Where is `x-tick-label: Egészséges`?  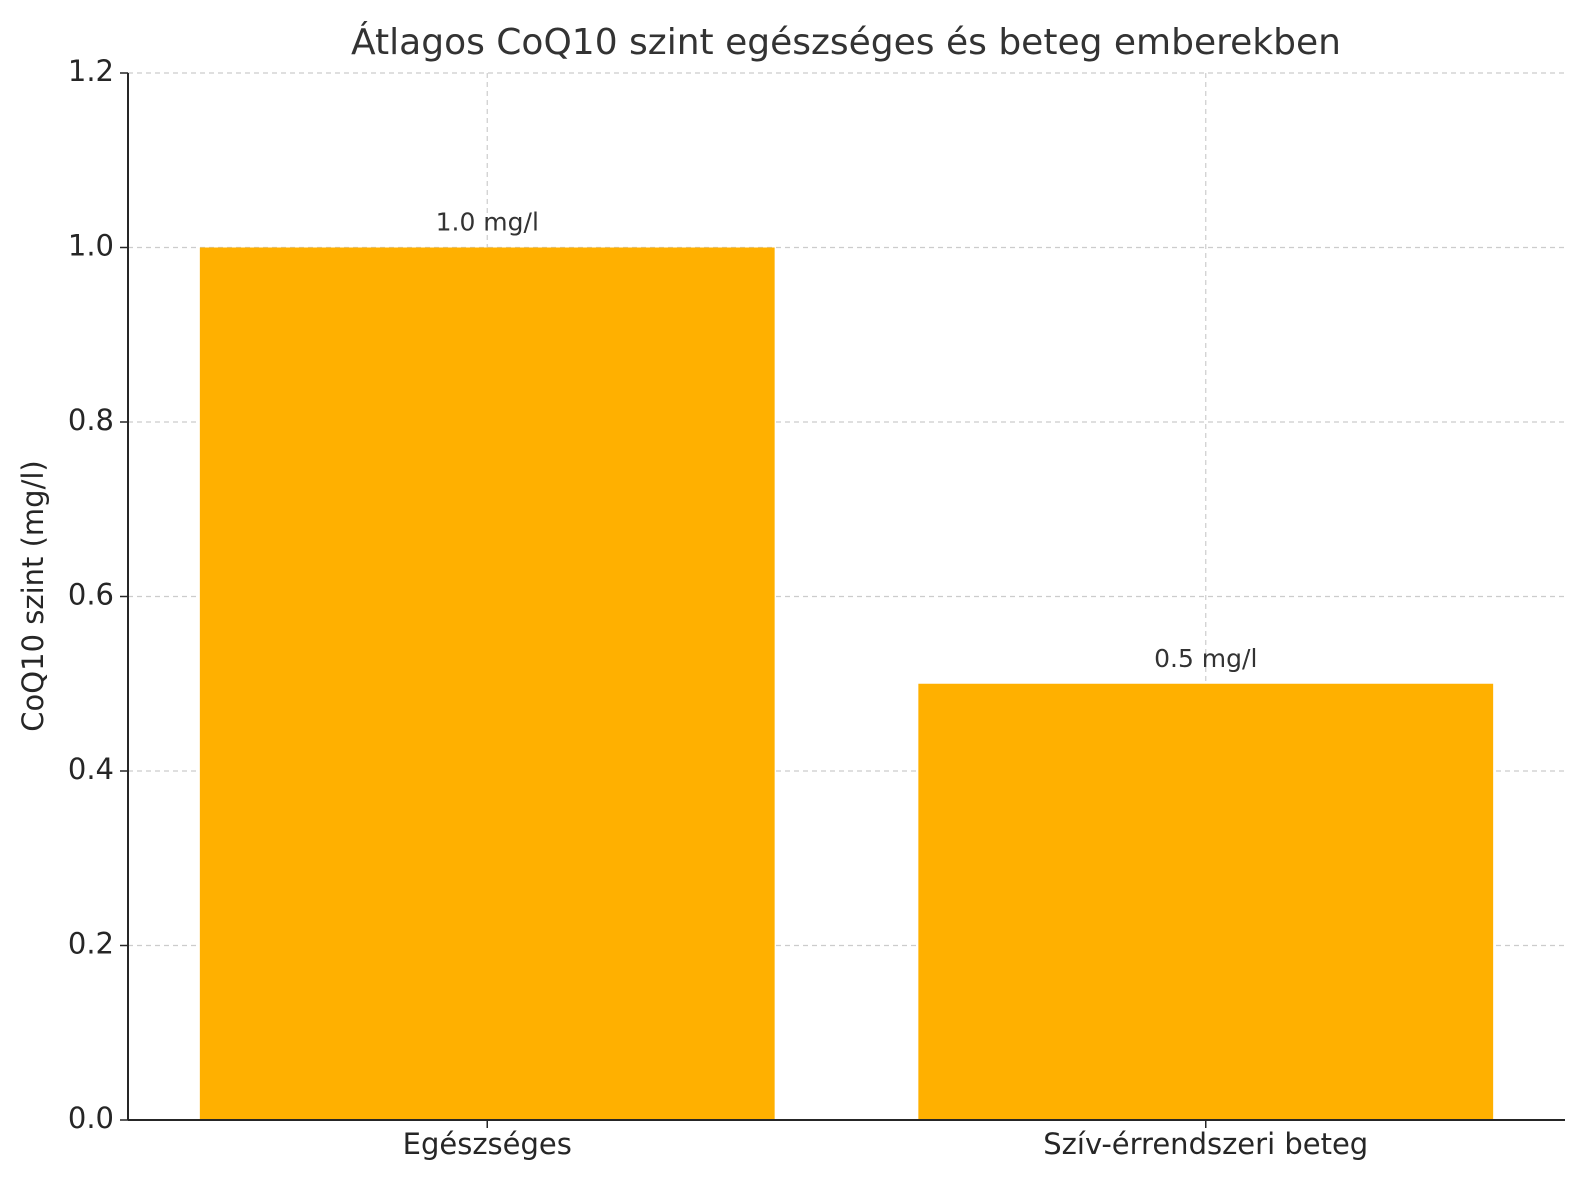
x-tick-label: Egészséges is located at coordinates (487, 1144).